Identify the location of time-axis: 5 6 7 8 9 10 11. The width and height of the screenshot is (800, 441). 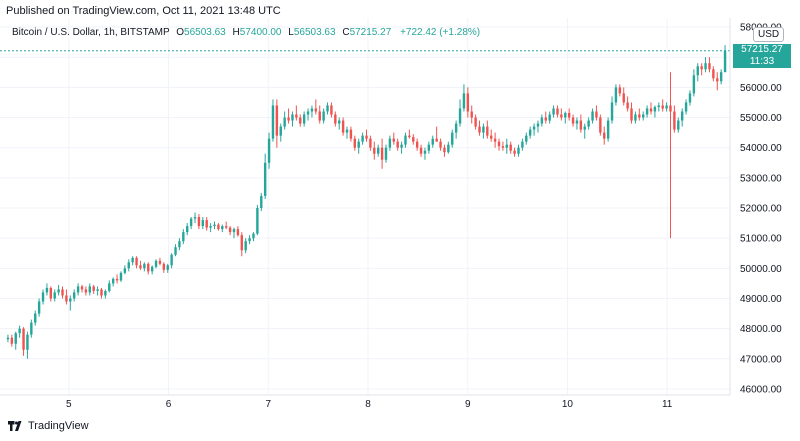
(369, 404).